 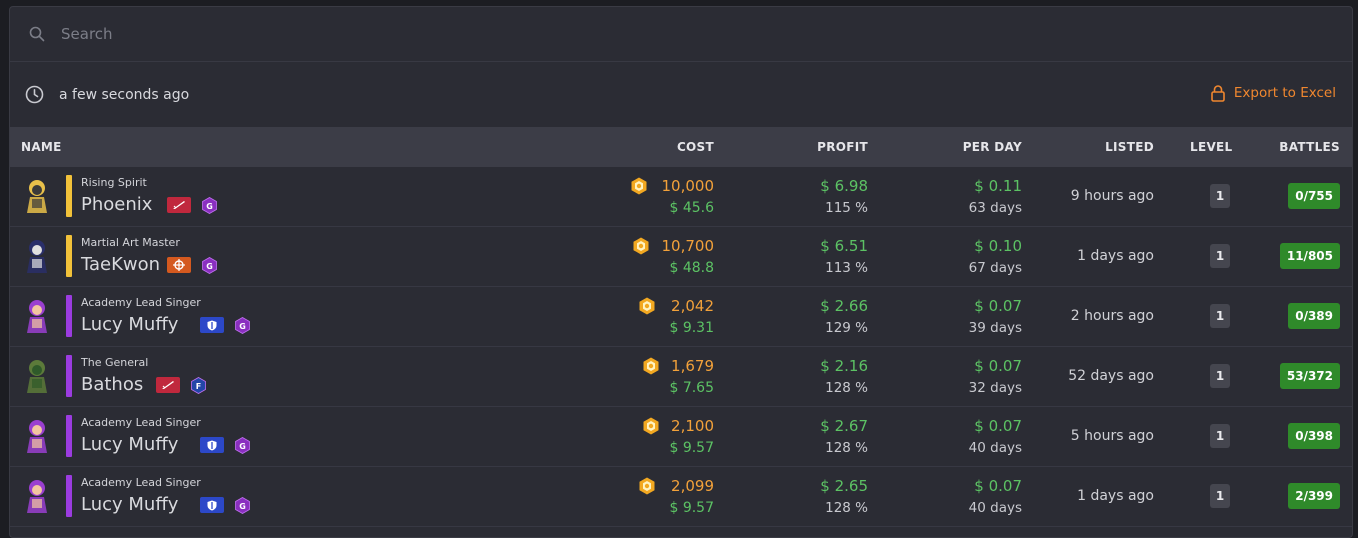 I want to click on per-day-days: 32 days, so click(x=995, y=388).